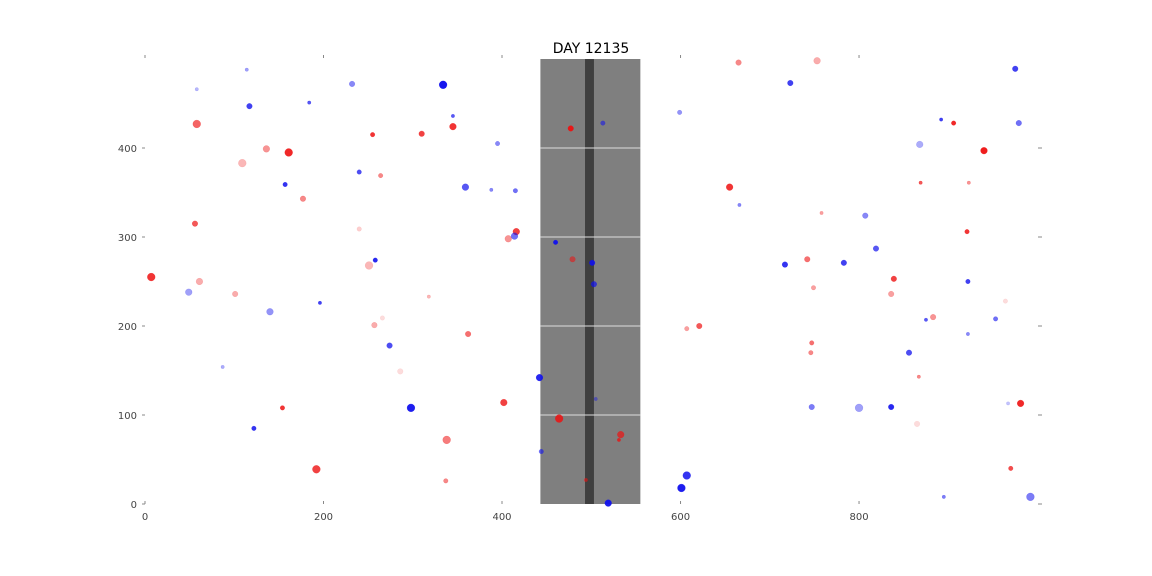 This screenshot has width=1152, height=576. Describe the element at coordinates (591, 49) in the screenshot. I see `chart-title: DAY 12135` at that location.